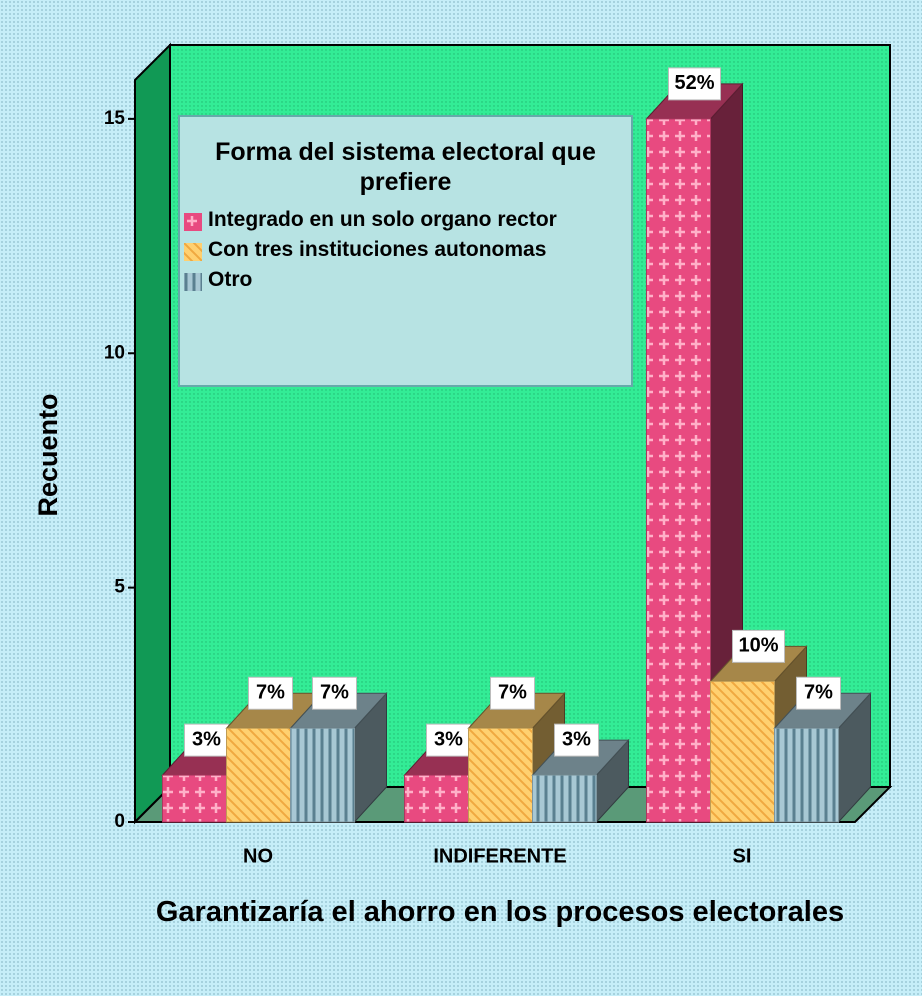 This screenshot has width=922, height=996. Describe the element at coordinates (115, 118) in the screenshot. I see `y-tick-label: 15` at that location.